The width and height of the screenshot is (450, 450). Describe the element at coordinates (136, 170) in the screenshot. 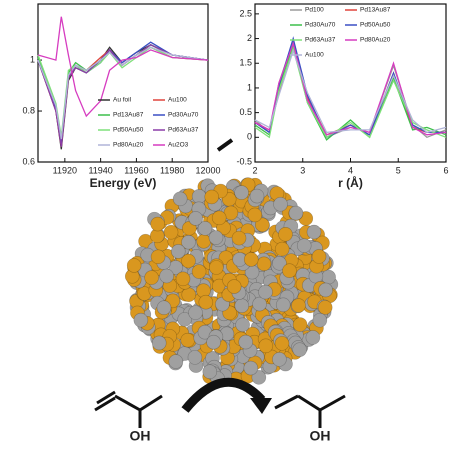

I see `x-tick-label: 11960` at that location.